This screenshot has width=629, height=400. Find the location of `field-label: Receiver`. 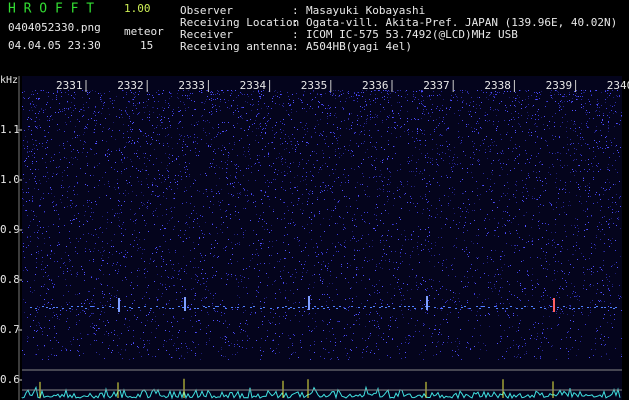

field-label: Receiver is located at coordinates (206, 34).